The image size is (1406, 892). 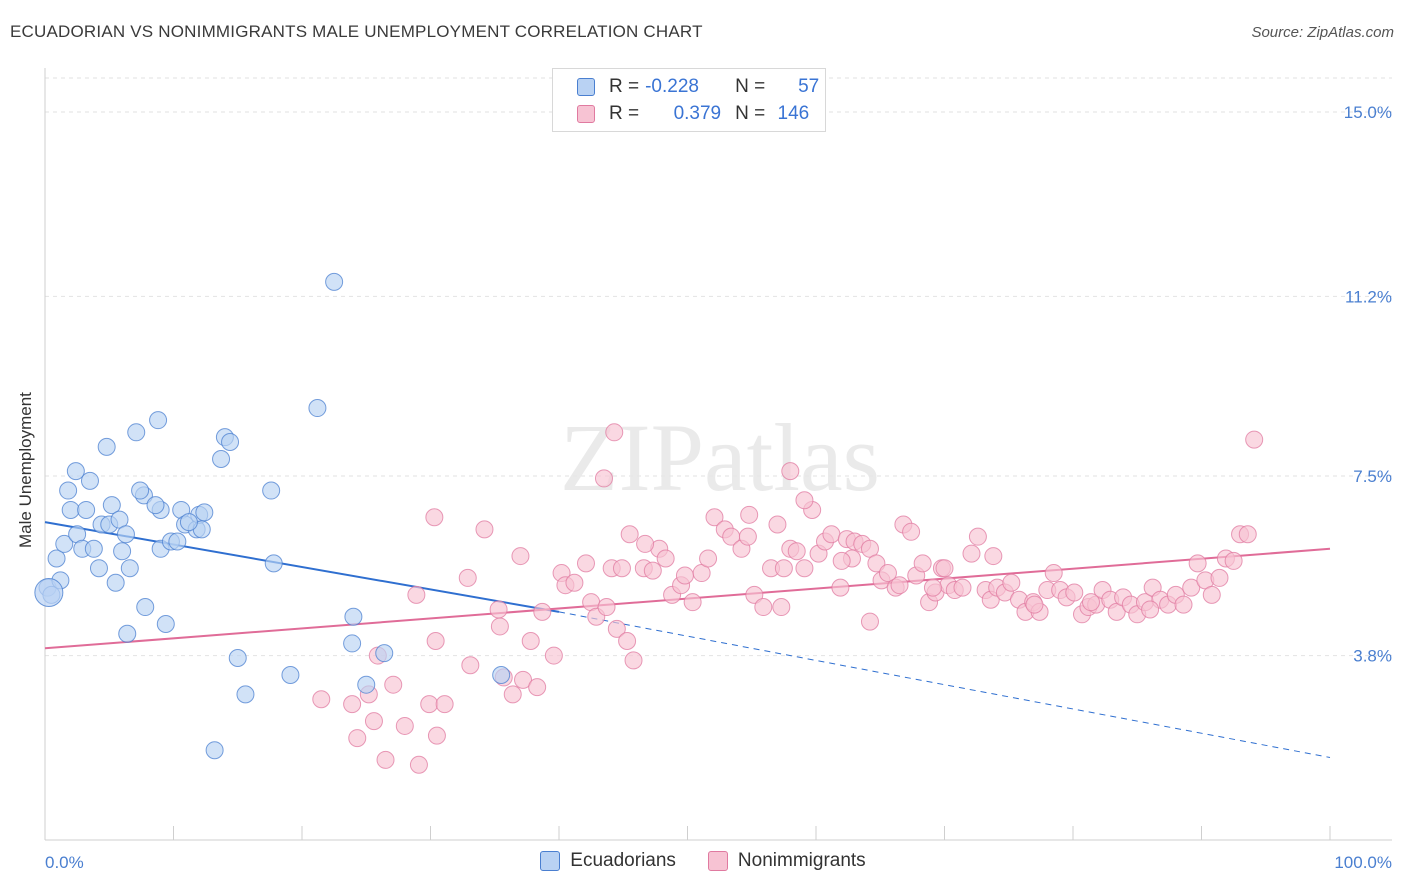 I want to click on legend-r-value: 0.379, so click(x=697, y=113).